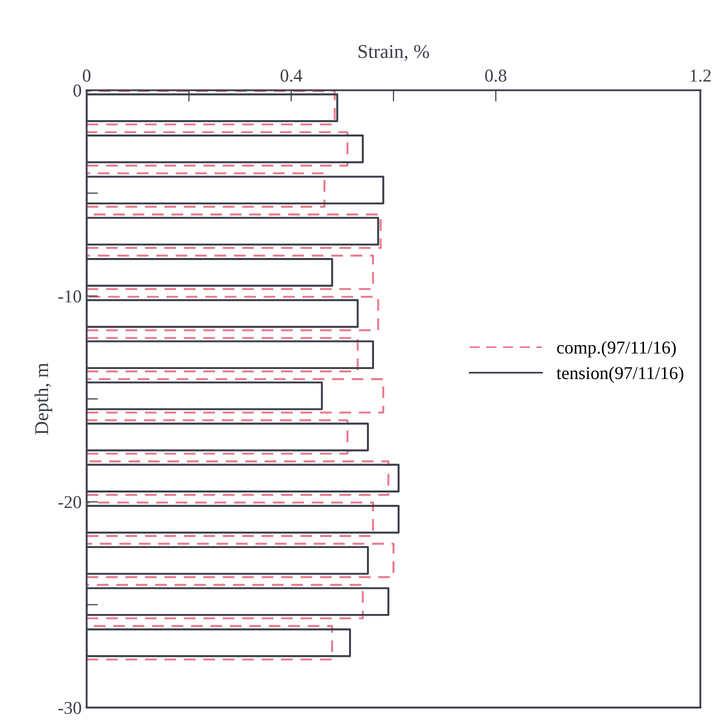 The width and height of the screenshot is (722, 722). Describe the element at coordinates (77, 90) in the screenshot. I see `y-tick-label: 0` at that location.